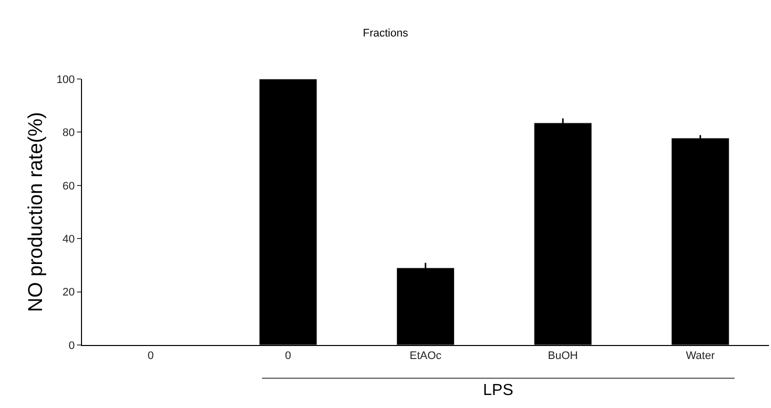 The height and width of the screenshot is (408, 771). I want to click on y-tick-label: 100, so click(65, 80).